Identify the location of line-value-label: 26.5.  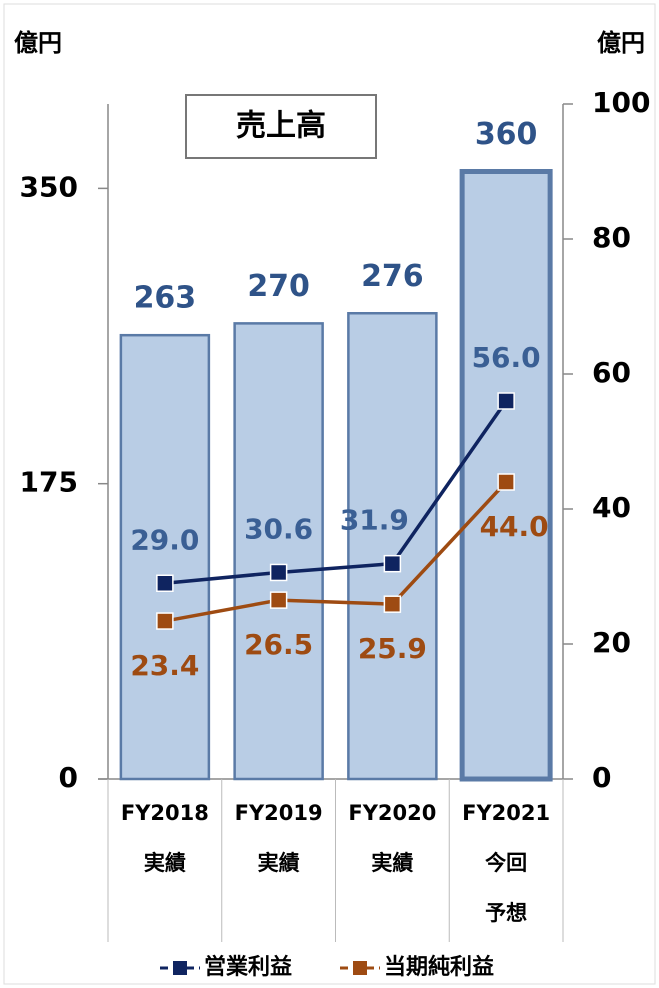
(278, 644).